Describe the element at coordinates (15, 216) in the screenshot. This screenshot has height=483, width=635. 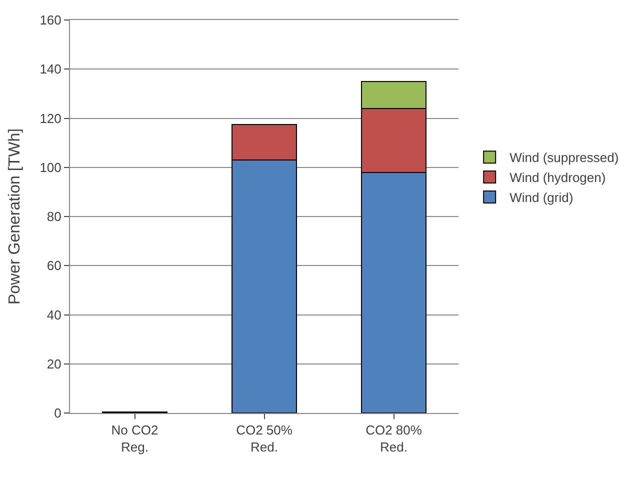
I see `y-axis-title: Power Generation [TWh]` at that location.